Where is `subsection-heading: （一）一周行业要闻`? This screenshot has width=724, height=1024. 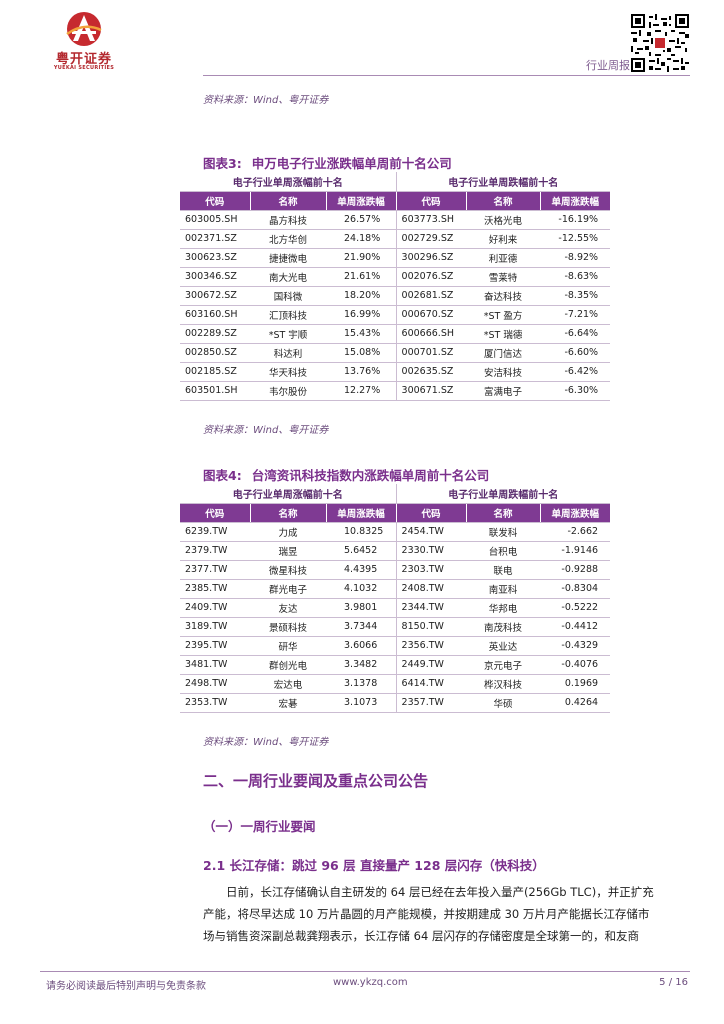
subsection-heading: （一）一周行业要闻 is located at coordinates (259, 826).